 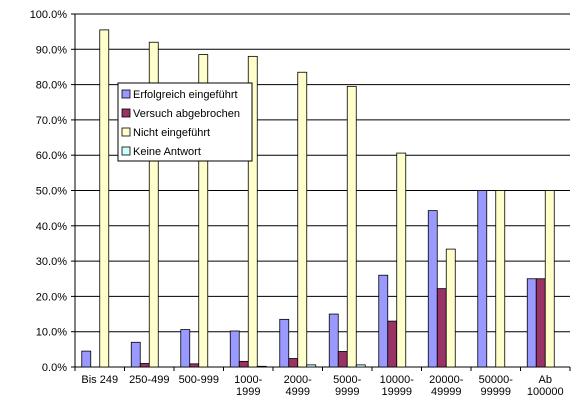 What do you see at coordinates (397, 380) in the screenshot?
I see `x-tick-label: 10000-` at bounding box center [397, 380].